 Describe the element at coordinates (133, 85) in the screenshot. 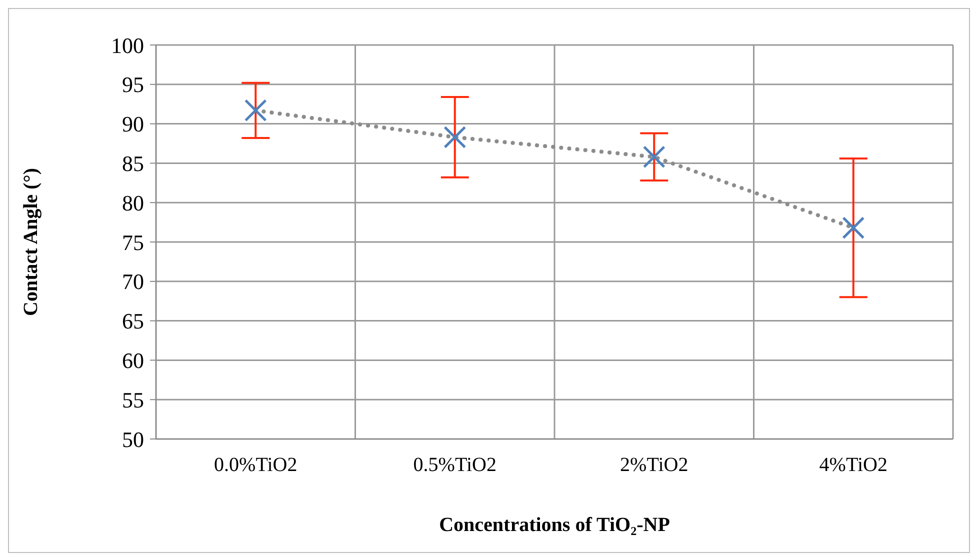

I see `y-tick-label: 95` at that location.